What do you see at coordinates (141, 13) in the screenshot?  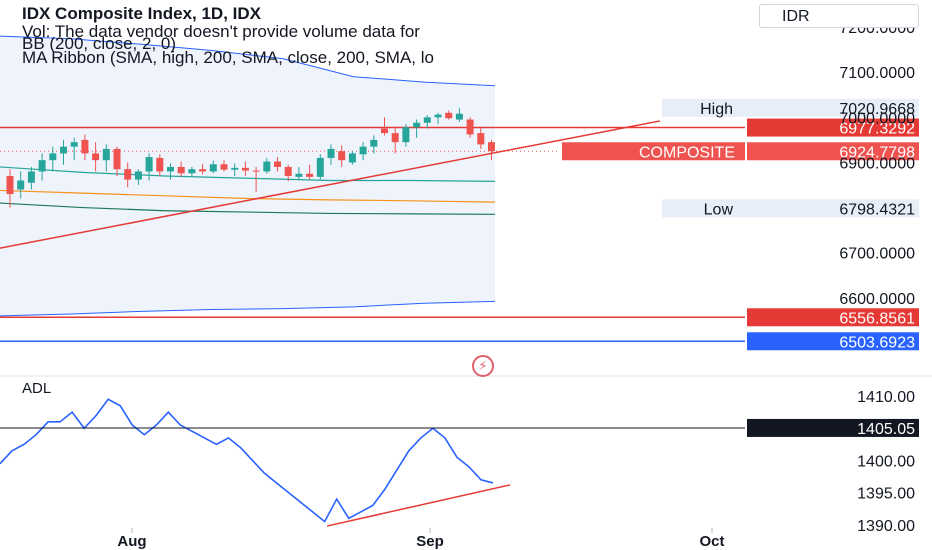 I see `chart-title: IDX Composite Index, 1D, IDX` at bounding box center [141, 13].